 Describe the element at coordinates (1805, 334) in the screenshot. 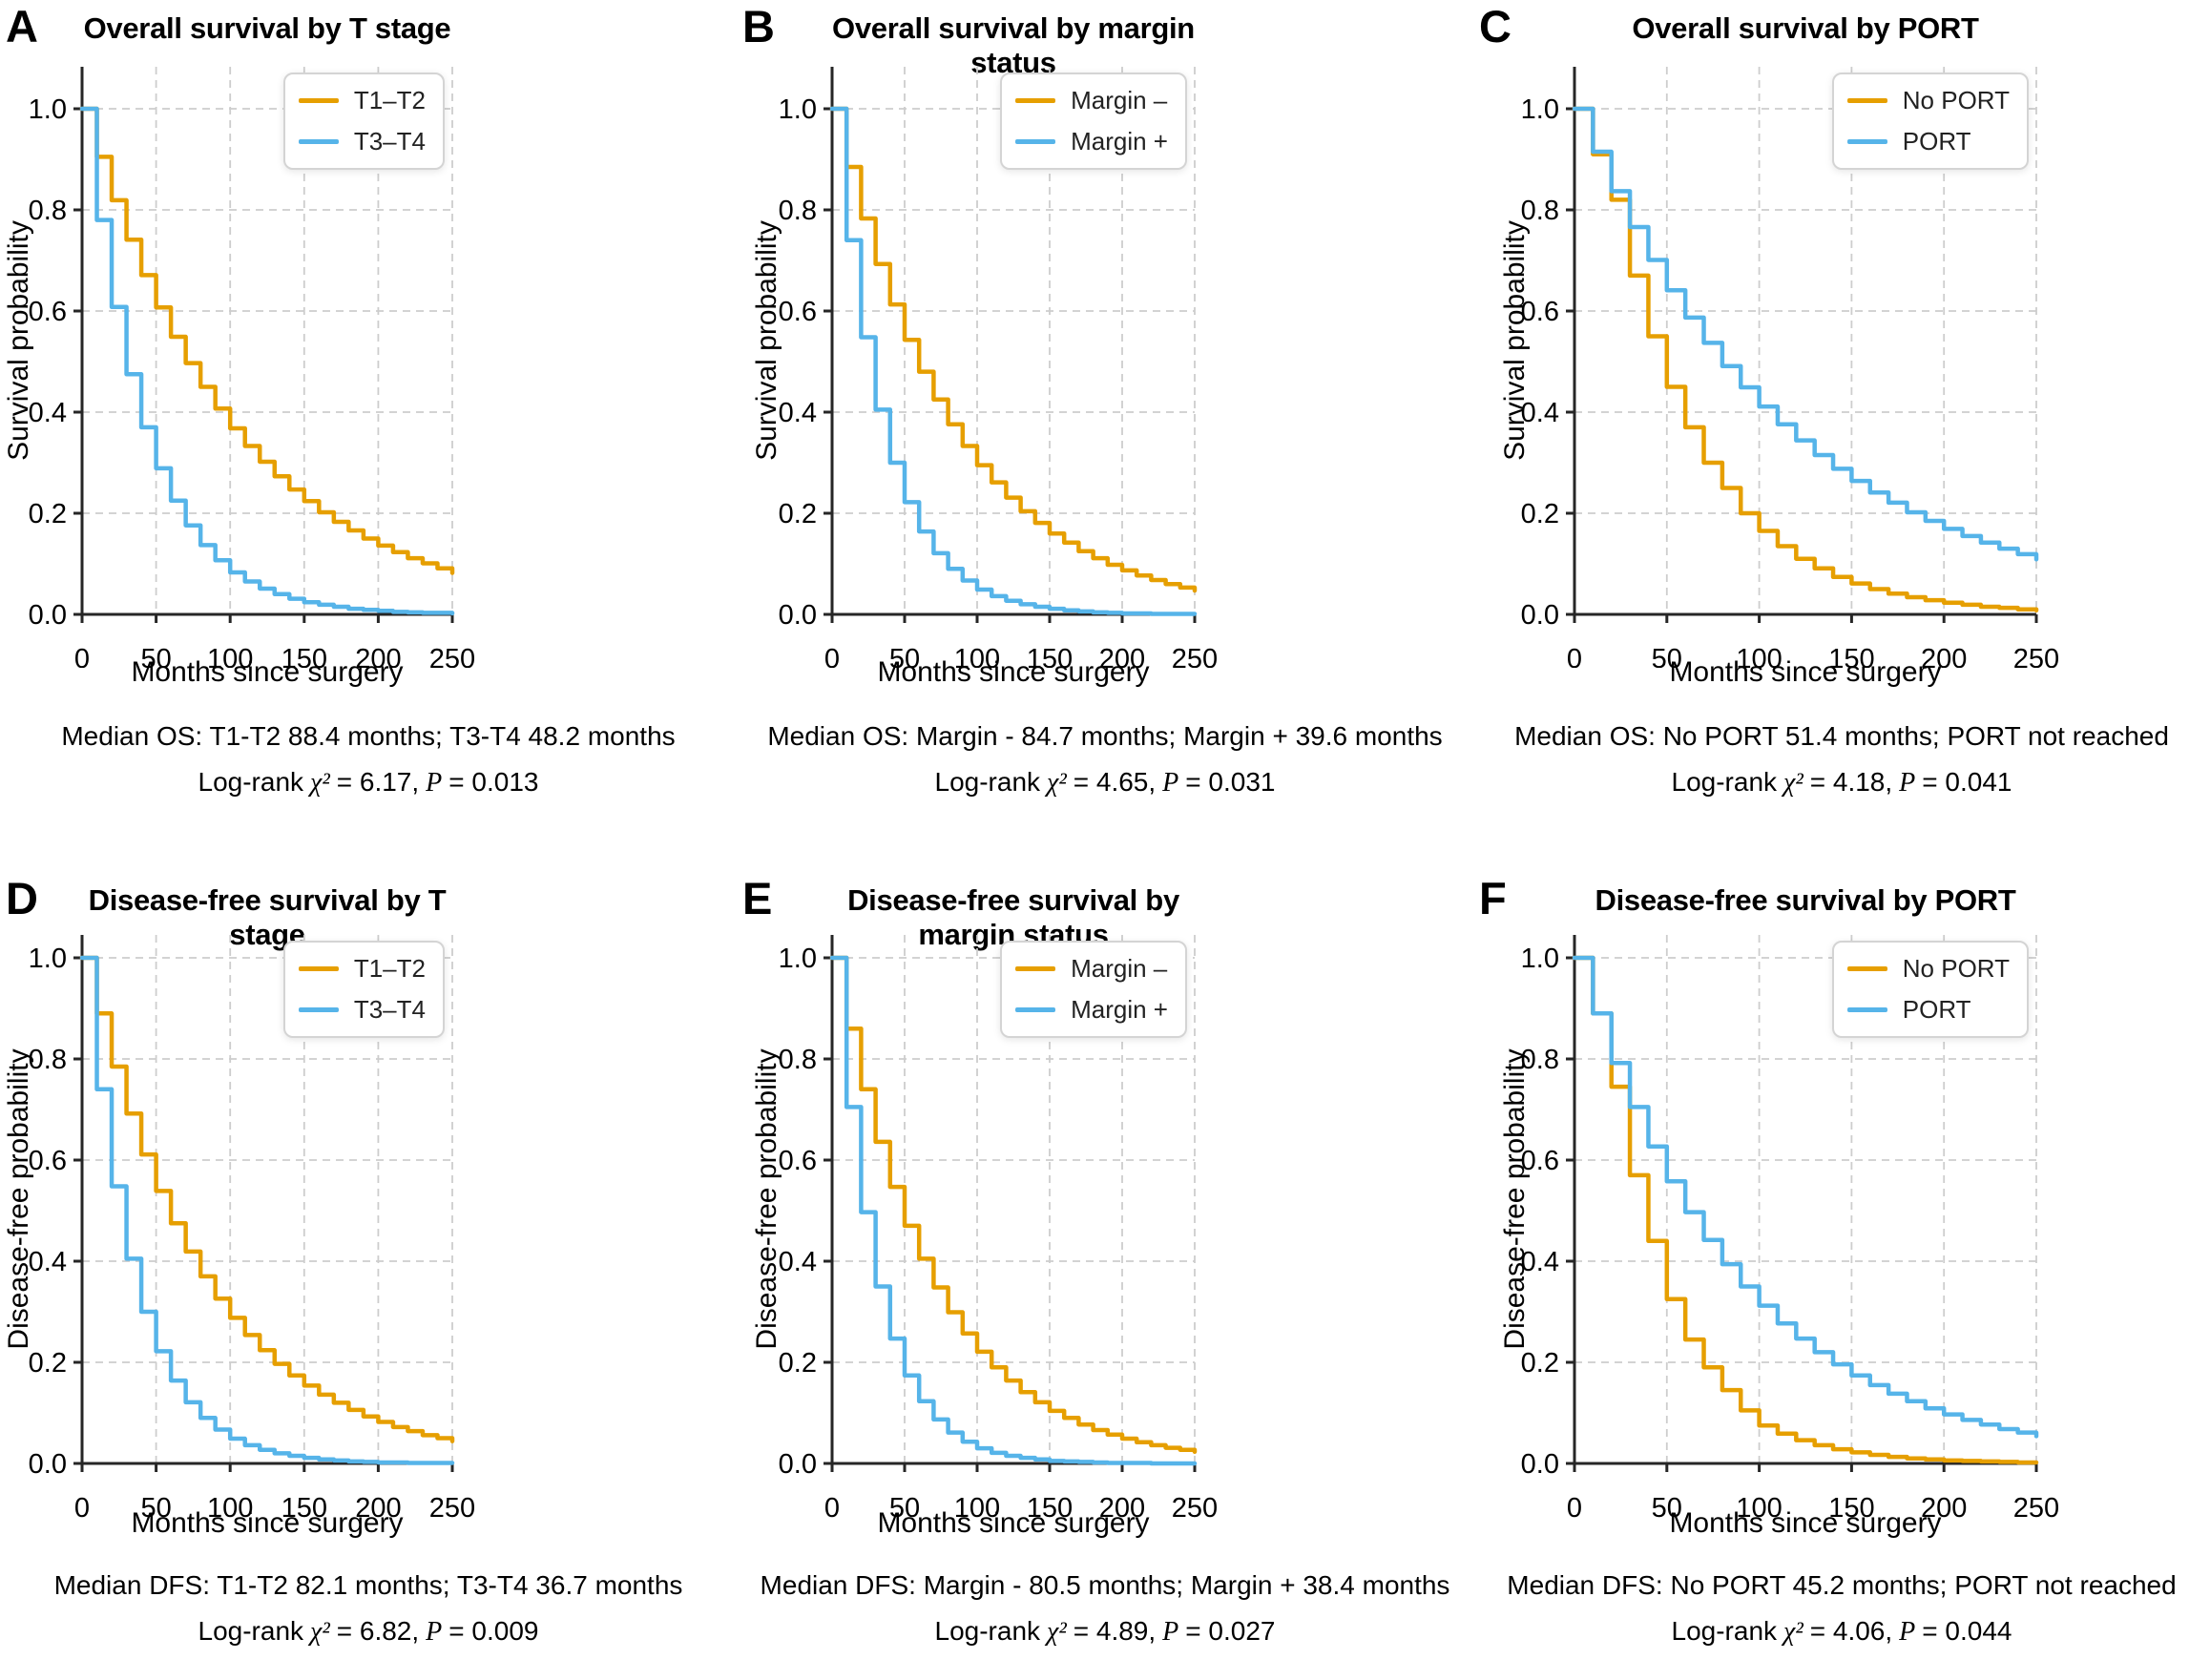

I see `km-curve-port` at that location.